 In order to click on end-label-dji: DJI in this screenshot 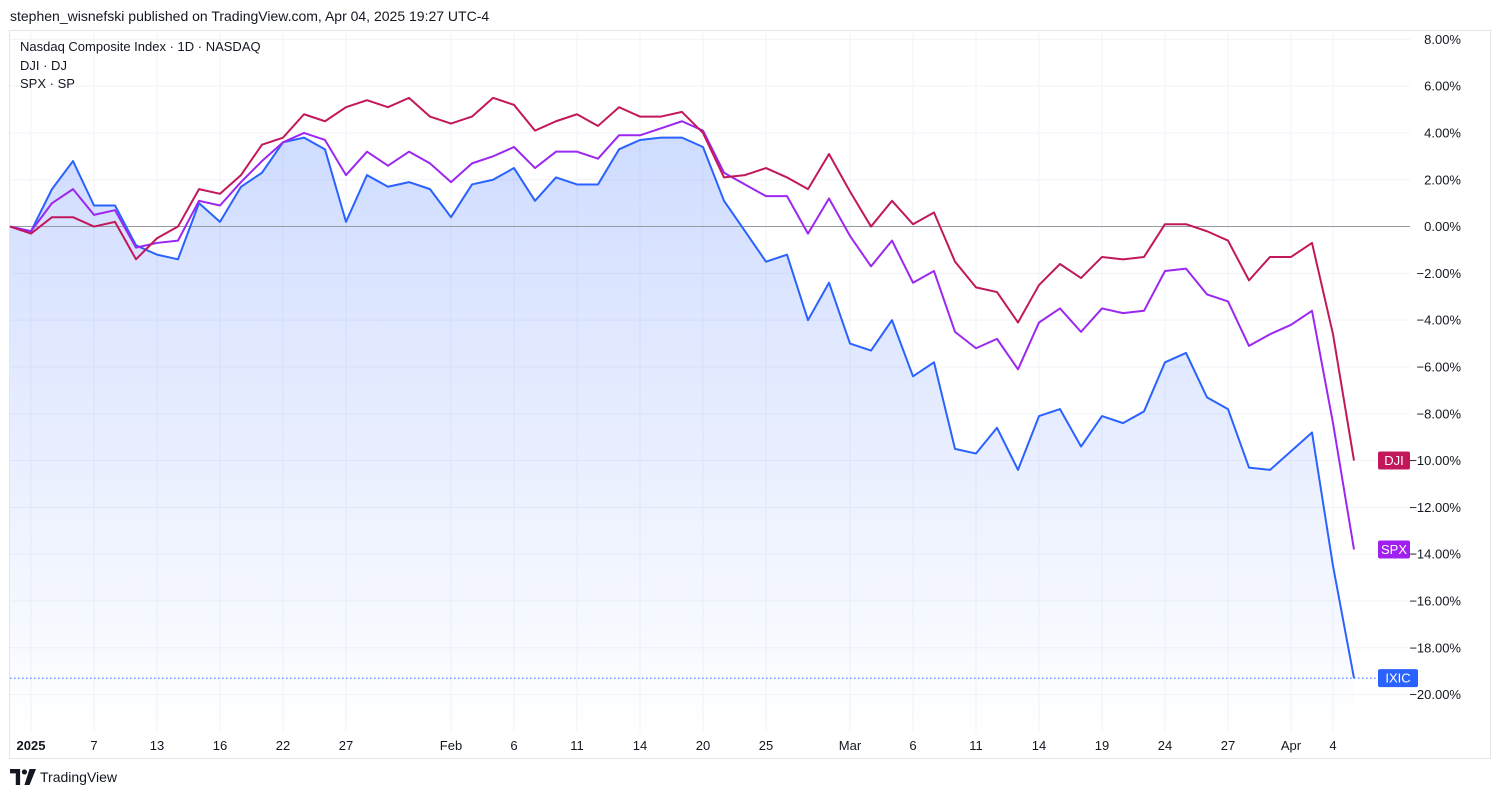, I will do `click(1394, 460)`.